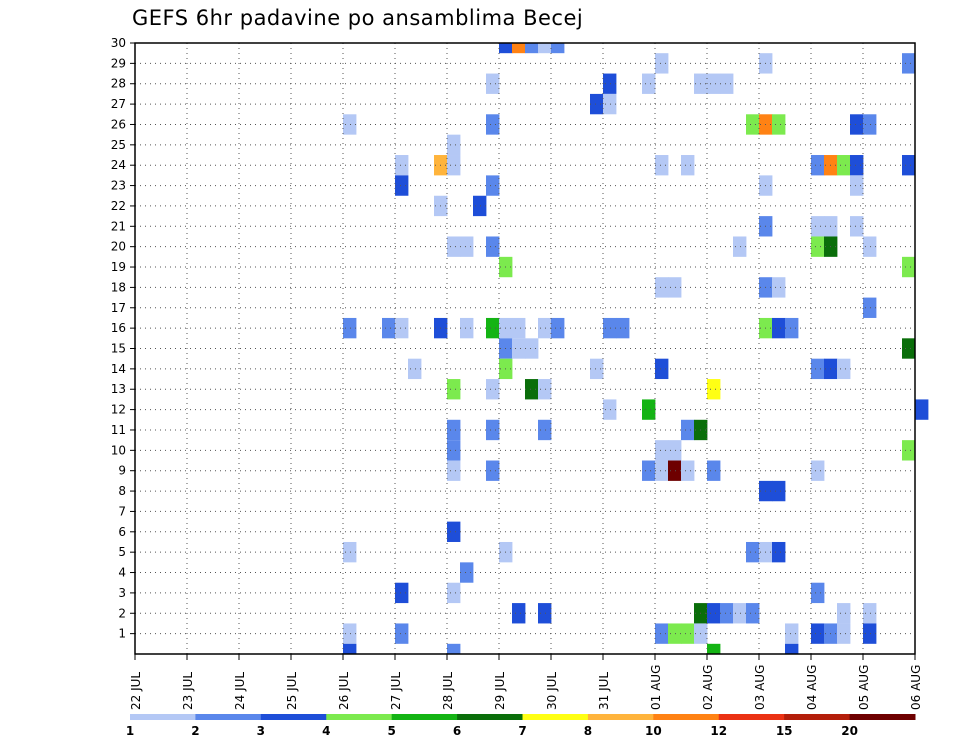 The image size is (960, 742). Describe the element at coordinates (195, 731) in the screenshot. I see `colorbar-label: 2` at that location.